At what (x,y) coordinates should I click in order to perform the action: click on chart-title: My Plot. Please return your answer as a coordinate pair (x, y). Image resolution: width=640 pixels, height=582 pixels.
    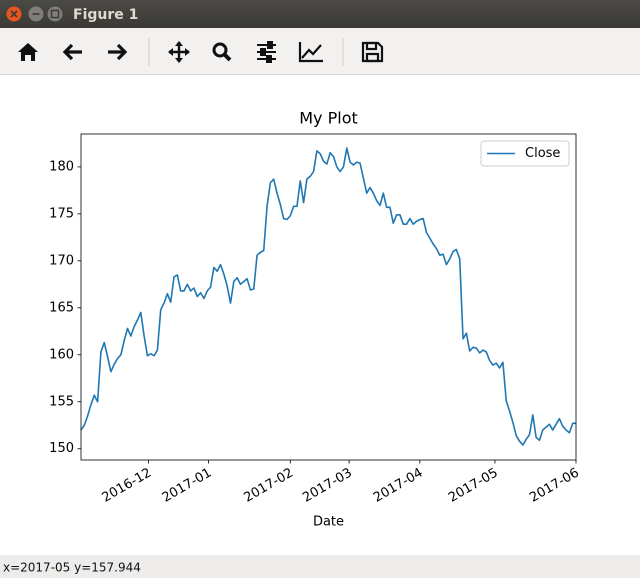
    Looking at the image, I should click on (328, 118).